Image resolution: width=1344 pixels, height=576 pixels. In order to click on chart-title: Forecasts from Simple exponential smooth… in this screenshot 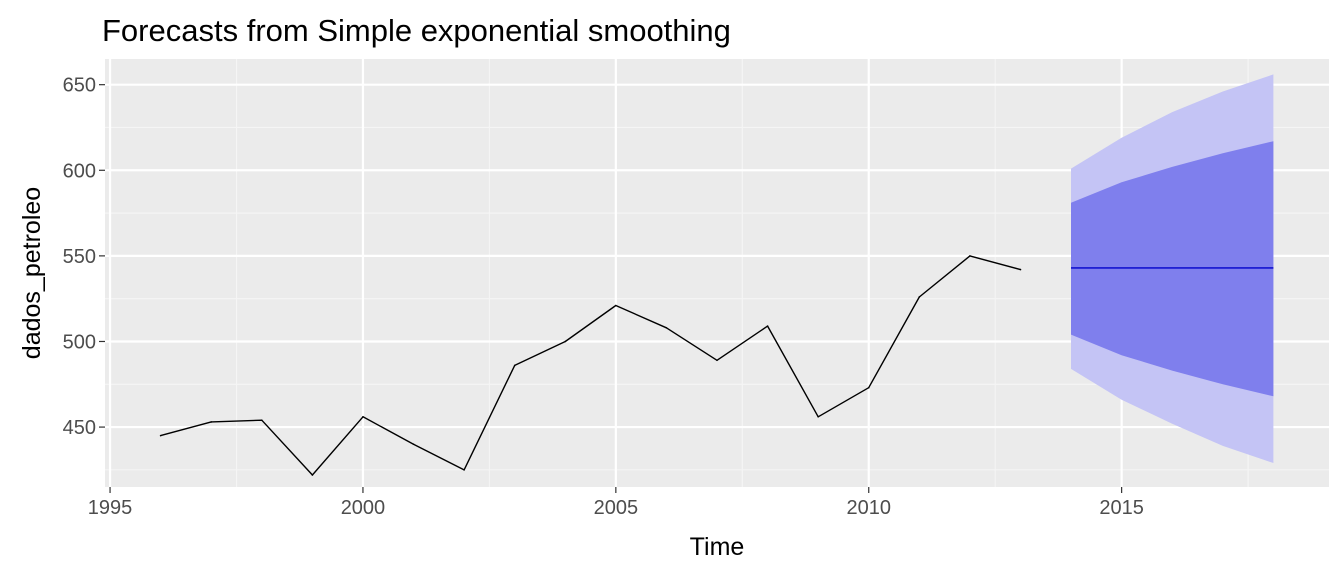, I will do `click(416, 30)`.